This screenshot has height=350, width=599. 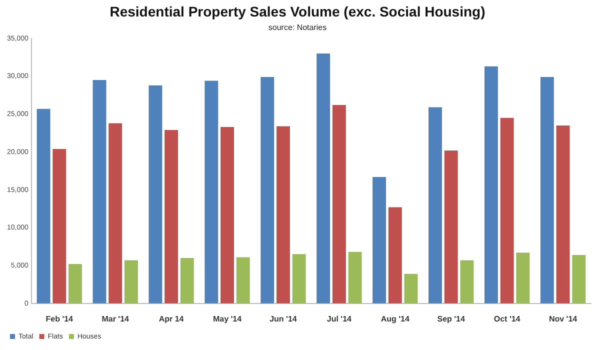 What do you see at coordinates (507, 319) in the screenshot?
I see `x-tick-label: Oct '14` at bounding box center [507, 319].